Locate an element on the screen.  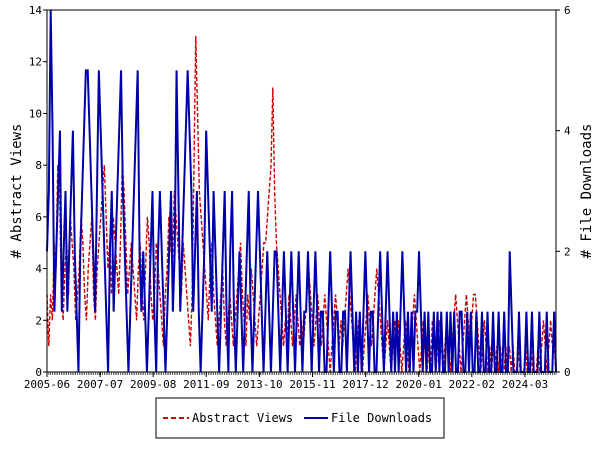
legend: Abstract Views File Downloads is located at coordinates (300, 418).